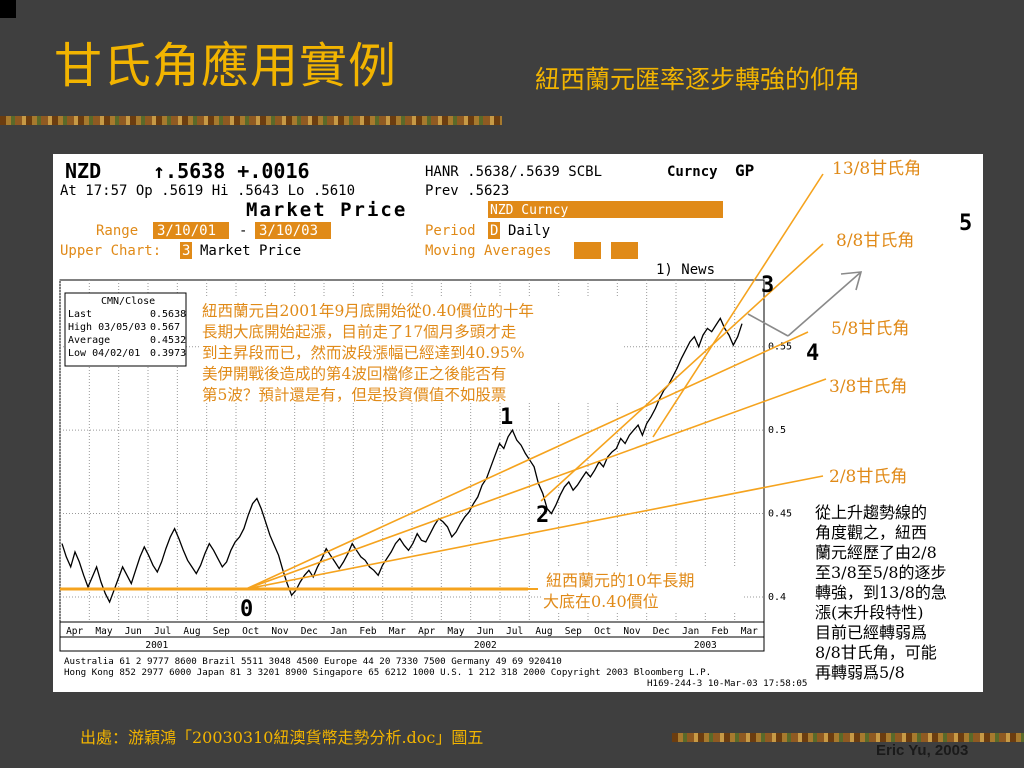  I want to click on right-note-line: 再轉弱爲5/8, so click(860, 672).